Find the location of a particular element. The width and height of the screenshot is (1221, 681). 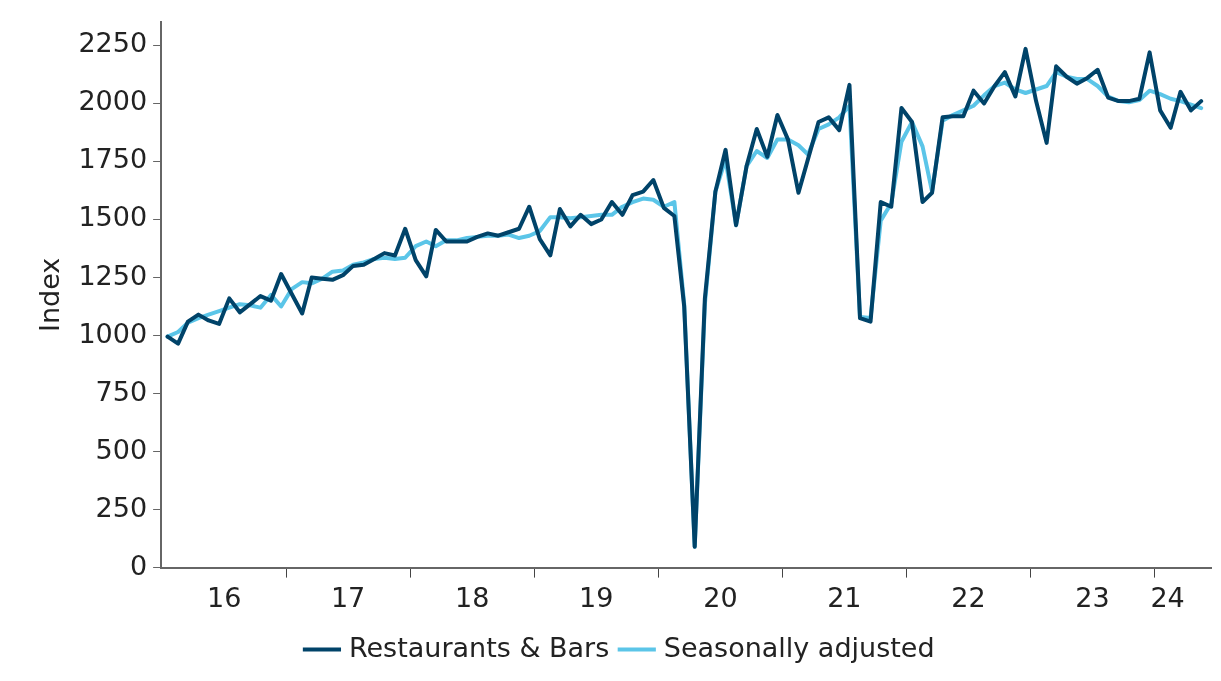

y-tick-label: 1500 is located at coordinates (113, 217).